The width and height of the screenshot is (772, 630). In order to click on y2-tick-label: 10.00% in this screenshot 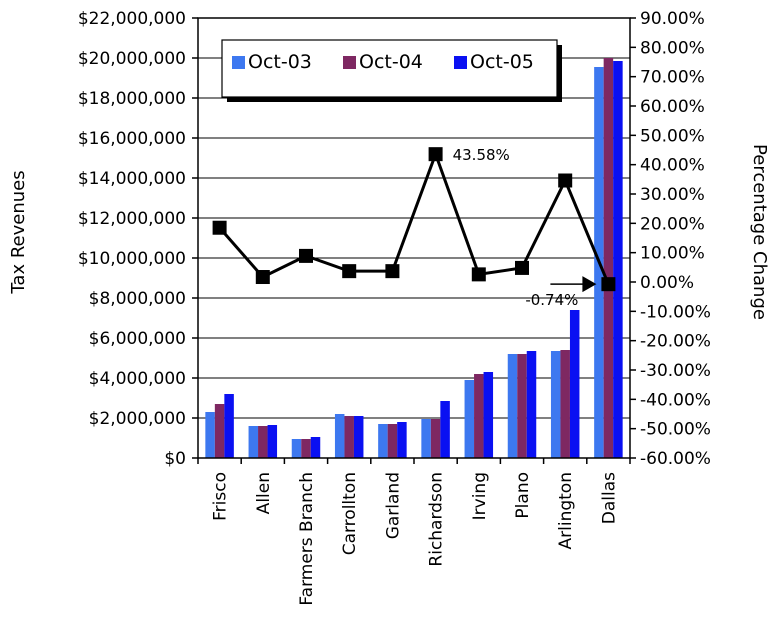, I will do `click(672, 254)`.